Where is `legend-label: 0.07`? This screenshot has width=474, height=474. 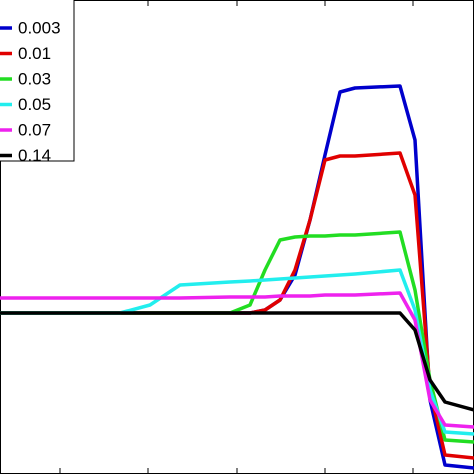 legend-label: 0.07 is located at coordinates (34, 129).